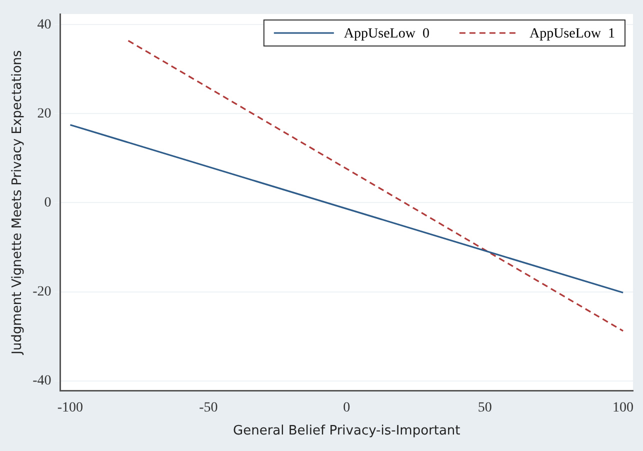  Describe the element at coordinates (42, 380) in the screenshot. I see `y-tick-label: -40` at that location.